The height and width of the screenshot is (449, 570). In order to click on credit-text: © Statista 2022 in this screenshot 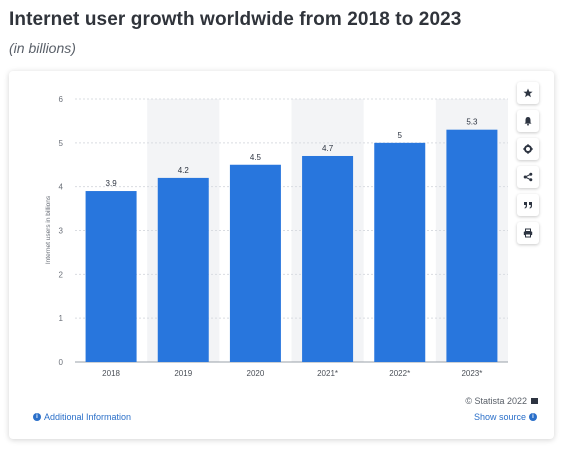, I will do `click(496, 401)`.